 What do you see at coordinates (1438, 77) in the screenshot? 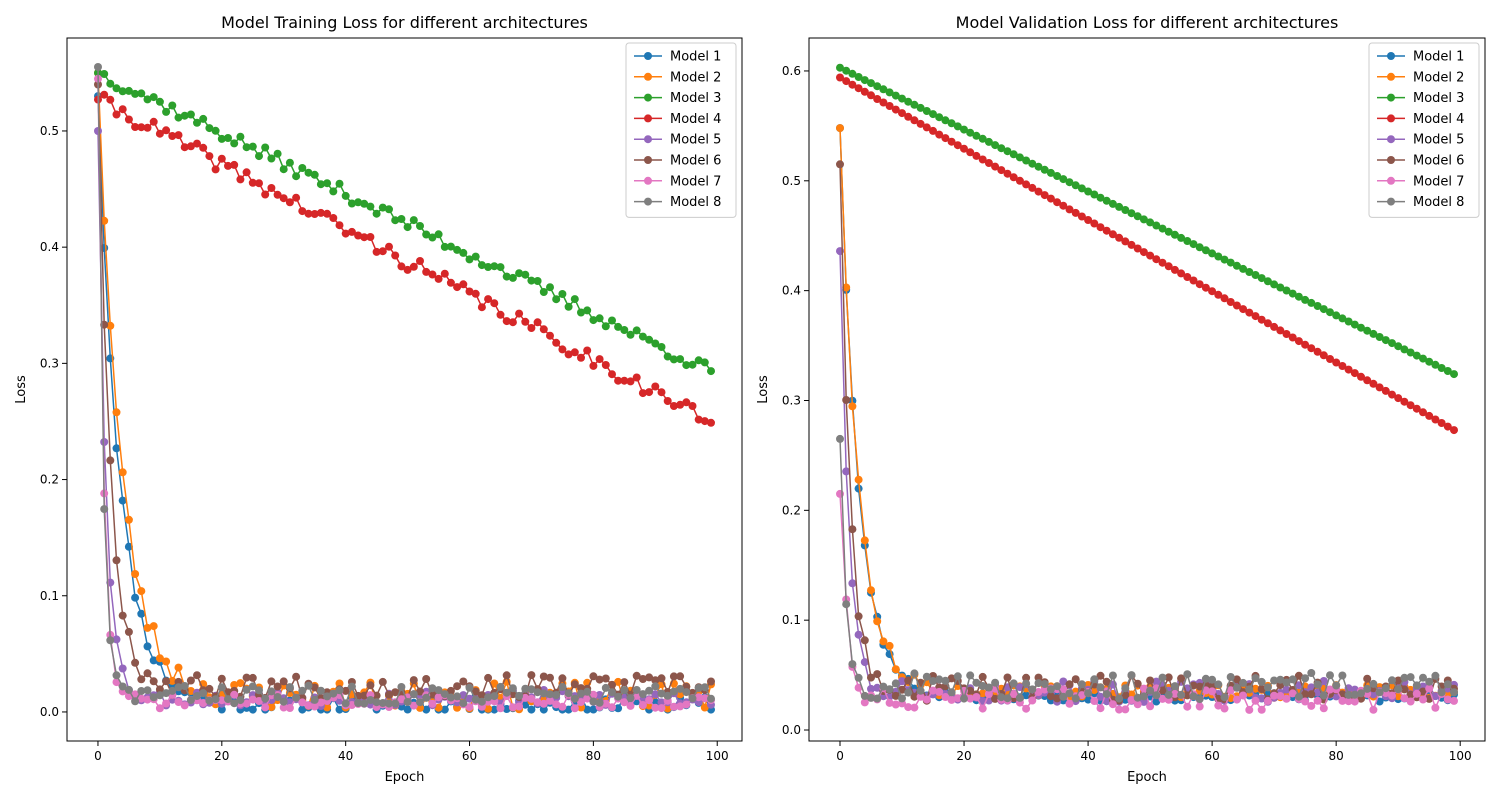
I see `legend-label: Model 2` at bounding box center [1438, 77].